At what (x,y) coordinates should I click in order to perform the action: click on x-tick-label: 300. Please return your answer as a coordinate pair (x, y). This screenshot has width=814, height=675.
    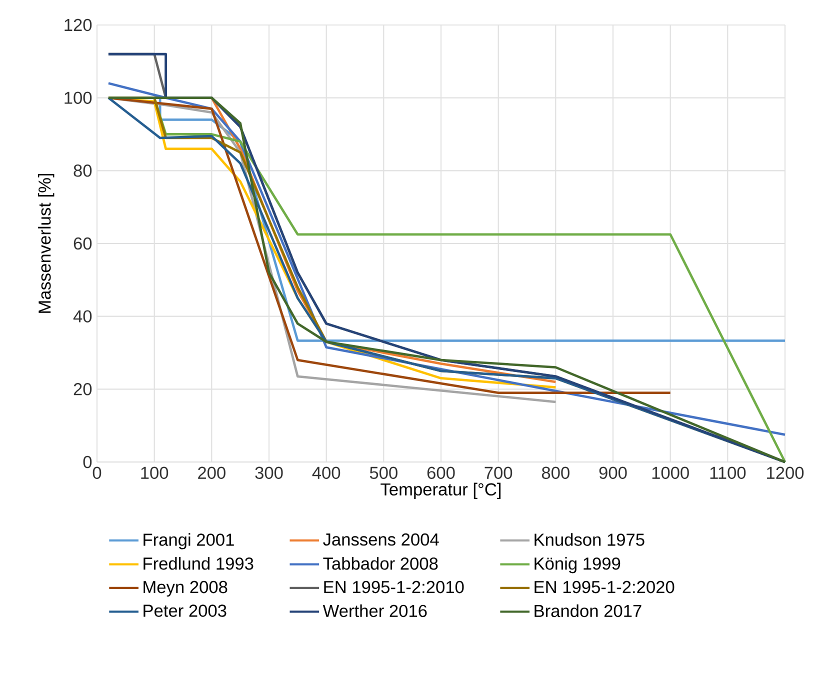
    Looking at the image, I should click on (269, 472).